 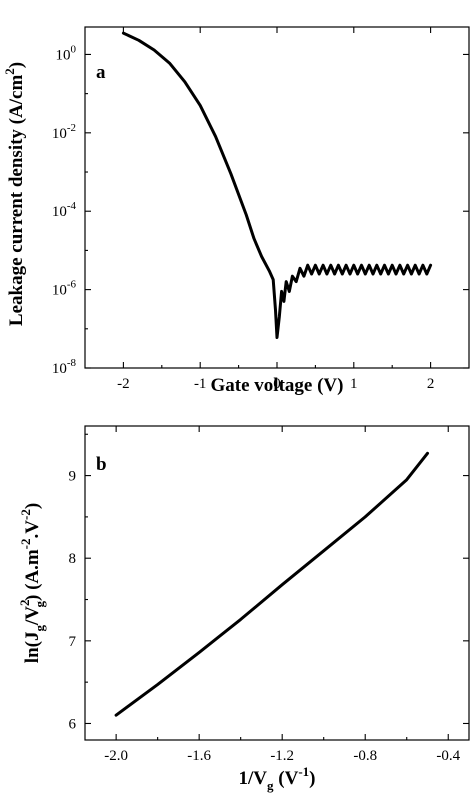 What do you see at coordinates (73, 477) in the screenshot?
I see `panel-b-y-tick-label: 9` at bounding box center [73, 477].